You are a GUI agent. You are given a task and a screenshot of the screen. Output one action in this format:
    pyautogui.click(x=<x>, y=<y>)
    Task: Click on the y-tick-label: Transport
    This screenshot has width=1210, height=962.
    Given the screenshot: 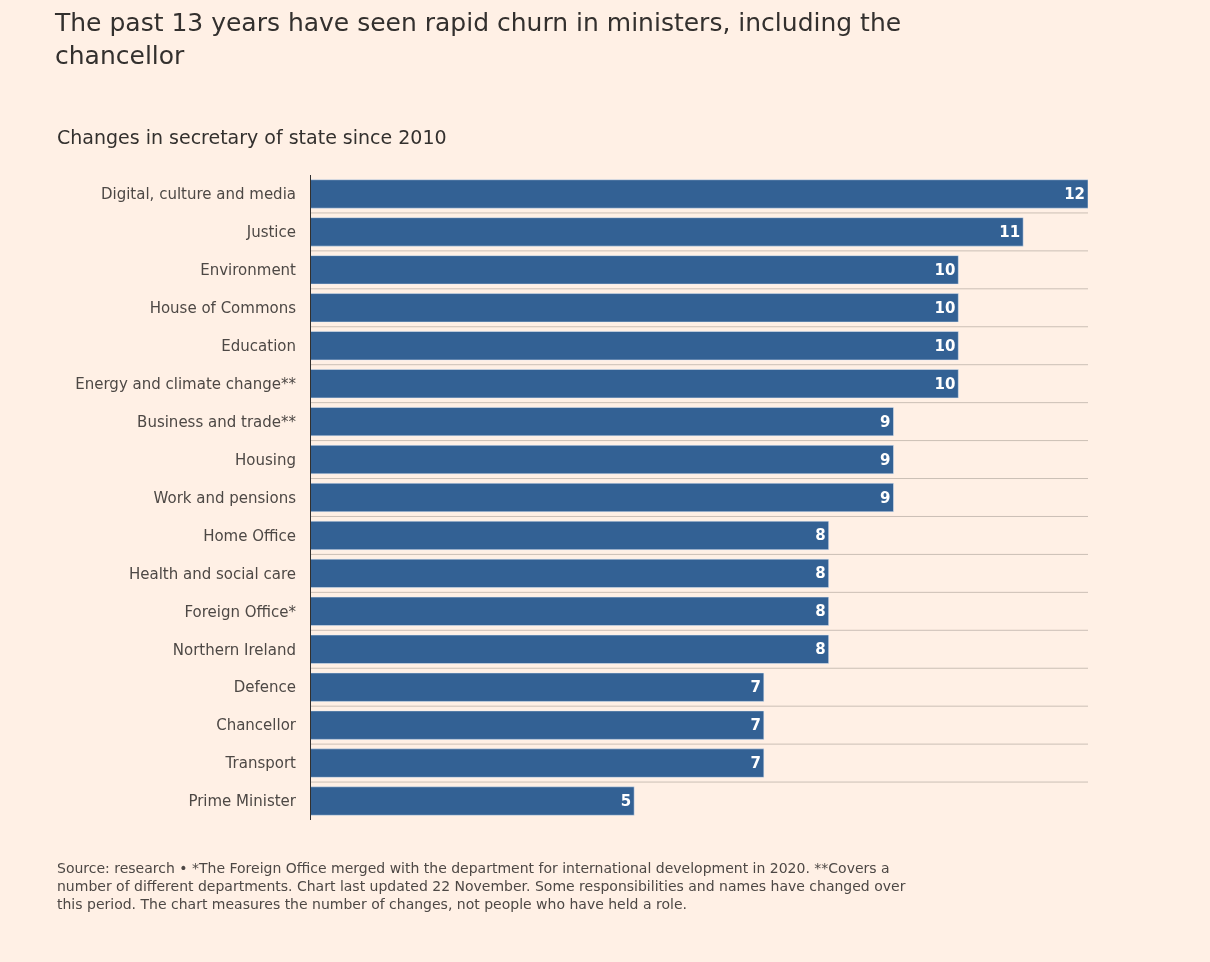 What is the action you would take?
    pyautogui.click(x=260, y=763)
    